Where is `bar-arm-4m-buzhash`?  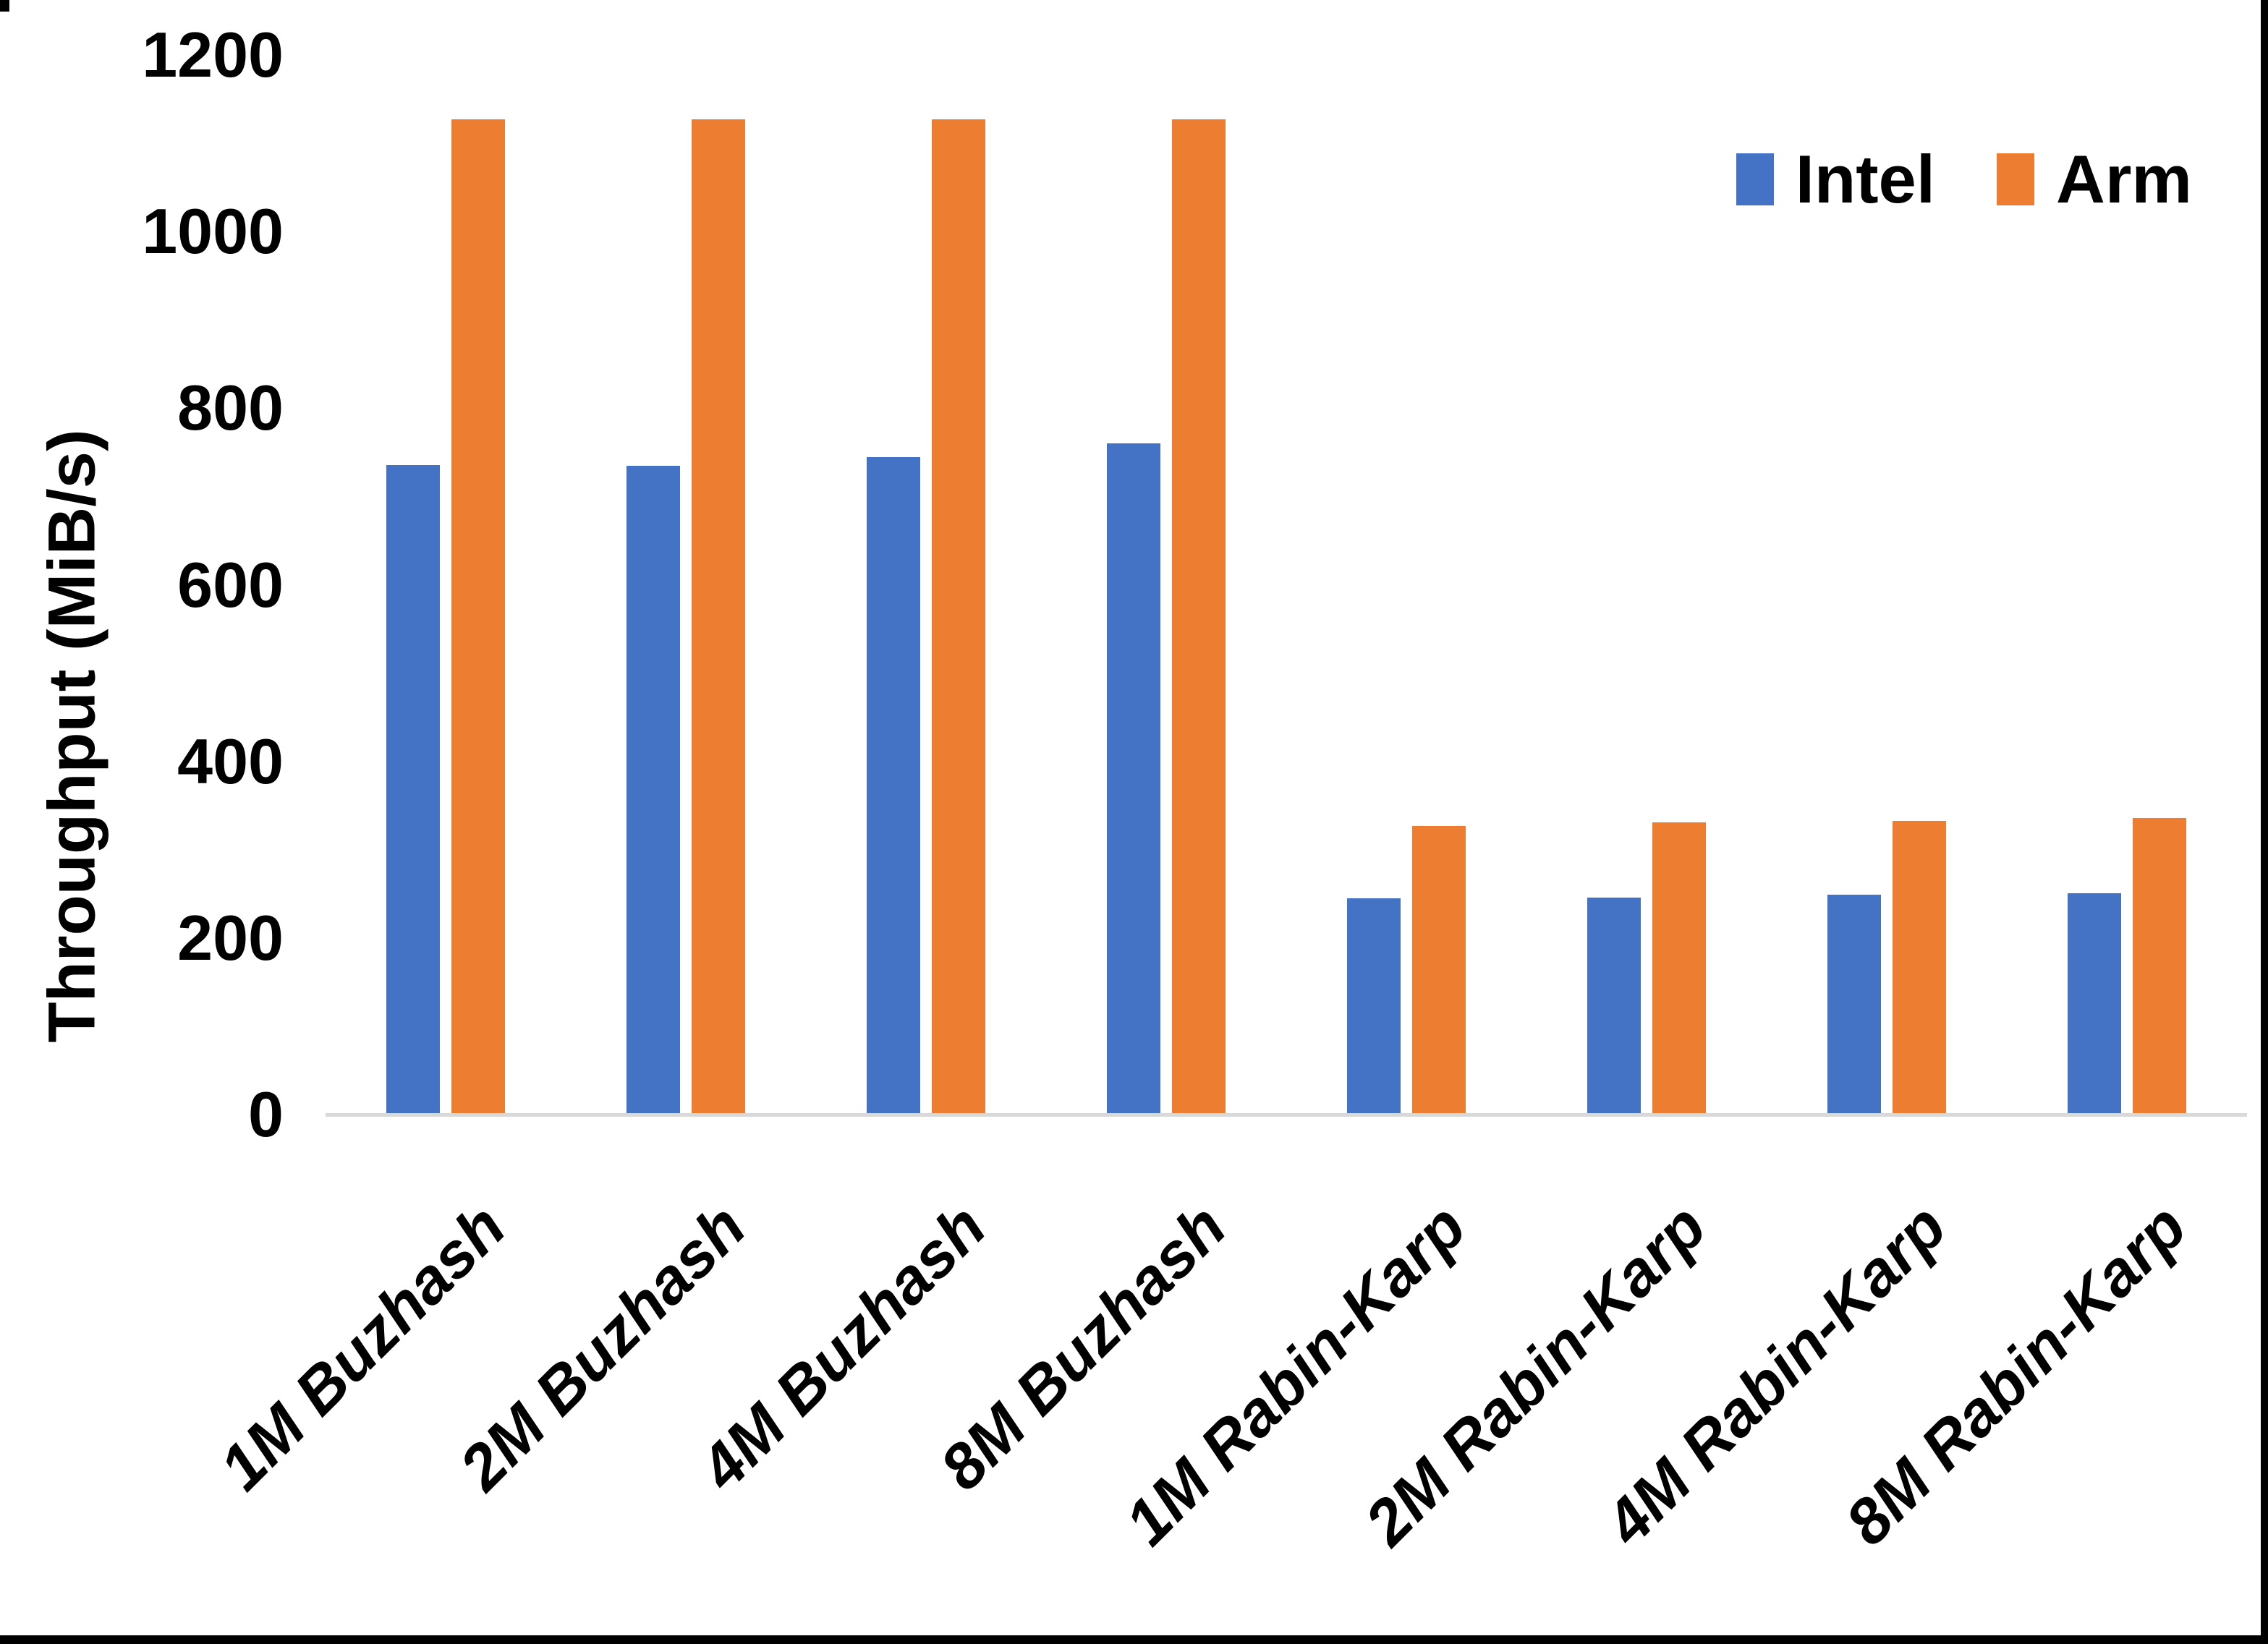 bar-arm-4m-buzhash is located at coordinates (958, 617).